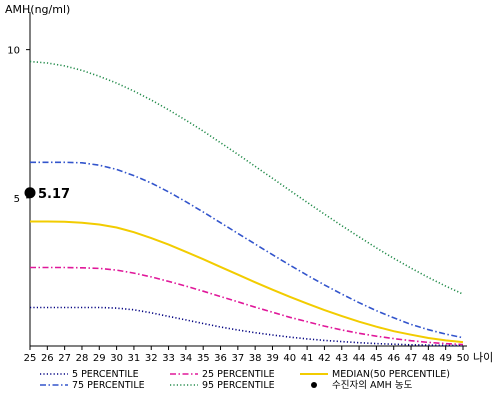 The height and width of the screenshot is (400, 500). Describe the element at coordinates (341, 358) in the screenshot. I see `x-tick-label: 43` at that location.